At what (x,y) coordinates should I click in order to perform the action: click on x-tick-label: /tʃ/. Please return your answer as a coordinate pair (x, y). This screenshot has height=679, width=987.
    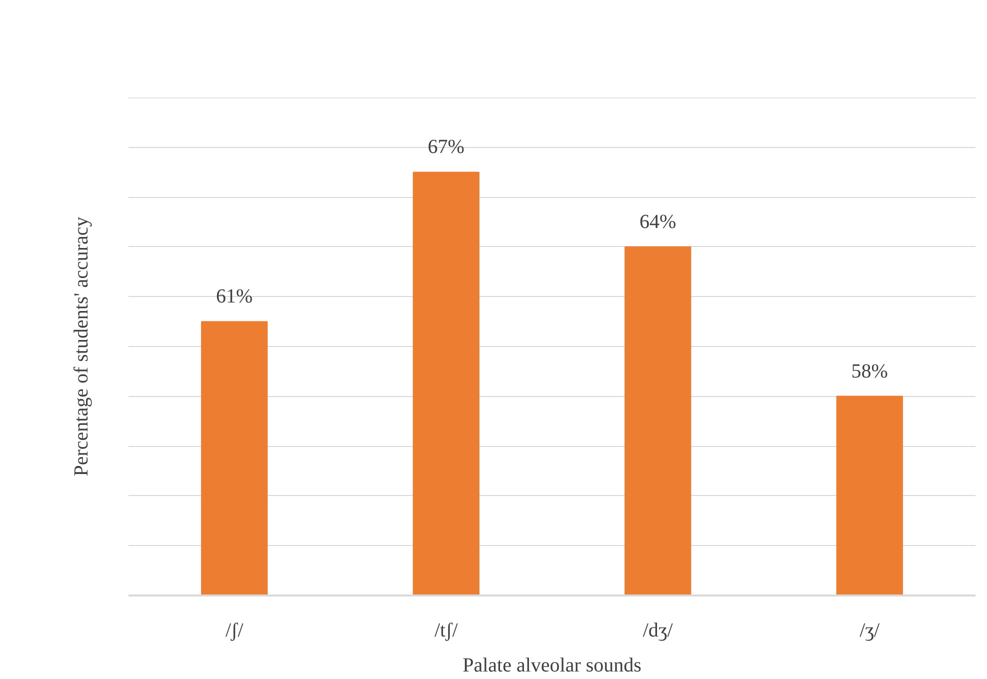
    Looking at the image, I should click on (446, 631).